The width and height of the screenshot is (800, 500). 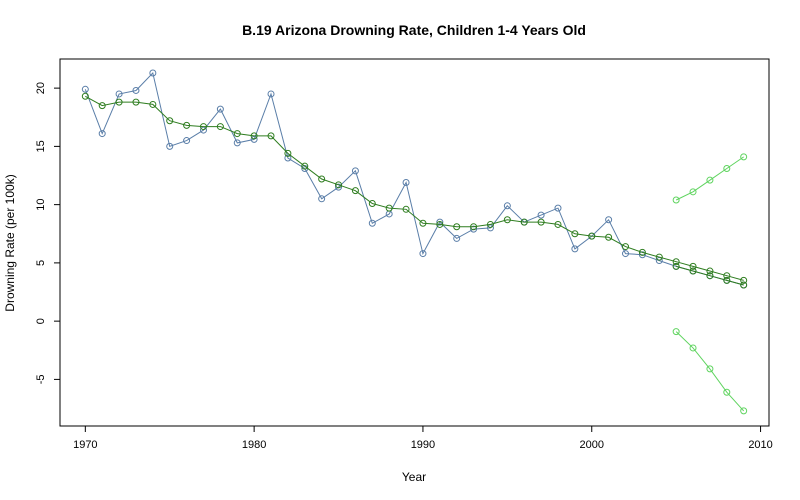 What do you see at coordinates (41, 88) in the screenshot?
I see `y-tick-label: 20` at bounding box center [41, 88].